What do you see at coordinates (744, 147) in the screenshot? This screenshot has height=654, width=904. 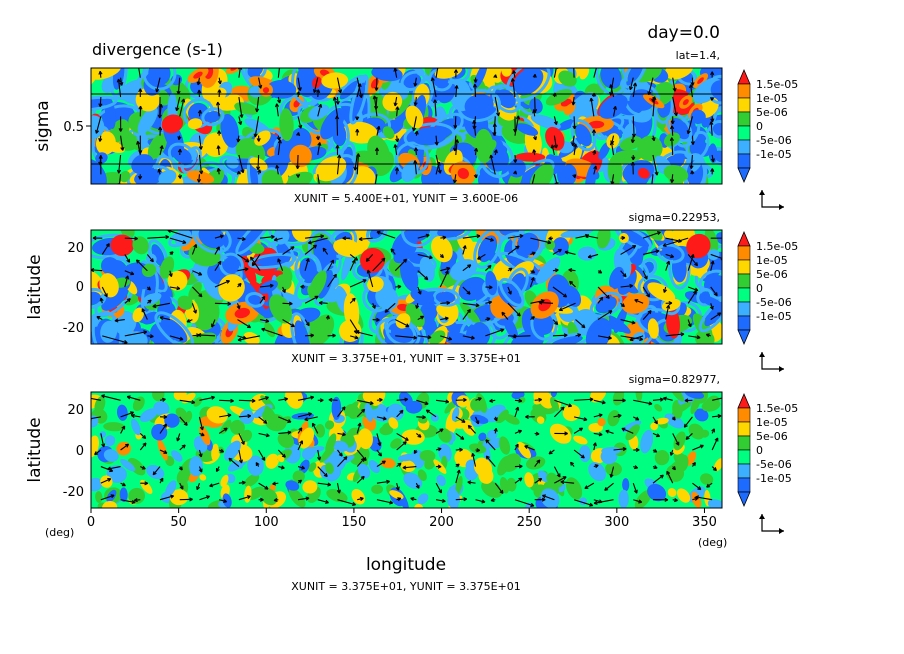 I see `colorbar-segment` at bounding box center [744, 147].